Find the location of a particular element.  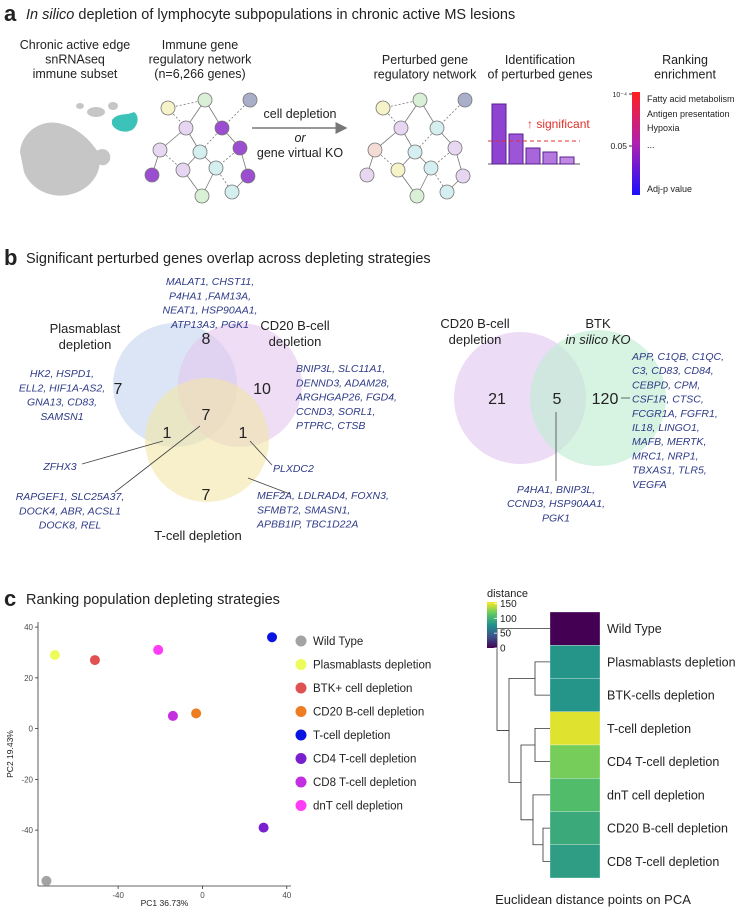

x-axis-label: PC1 36.73% is located at coordinates (165, 903).